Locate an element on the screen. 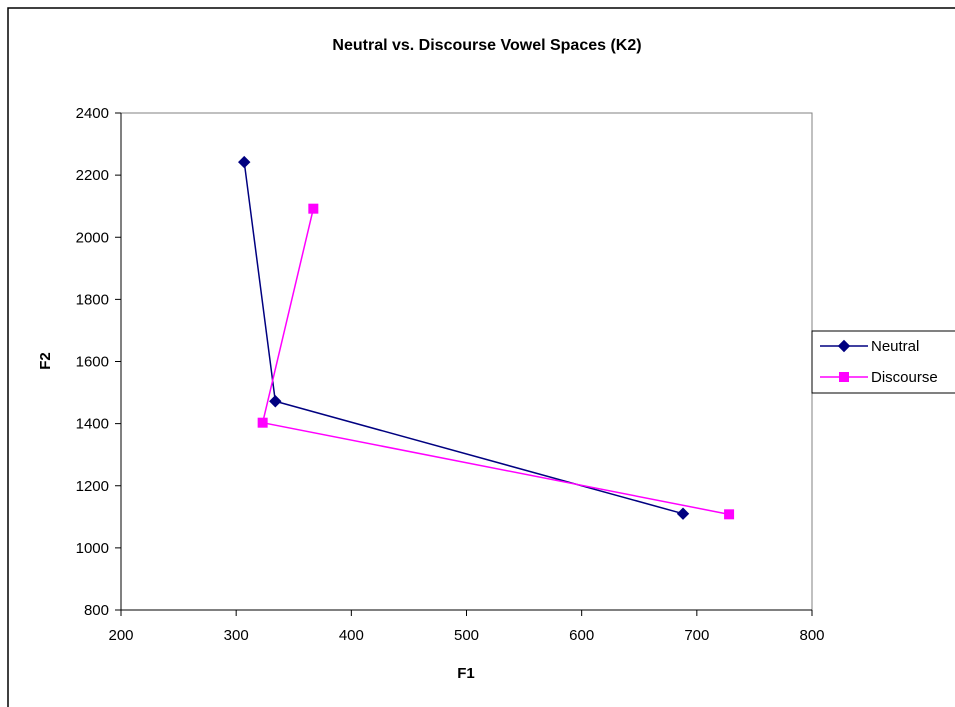  y-tick-label: 1200 is located at coordinates (92, 486).